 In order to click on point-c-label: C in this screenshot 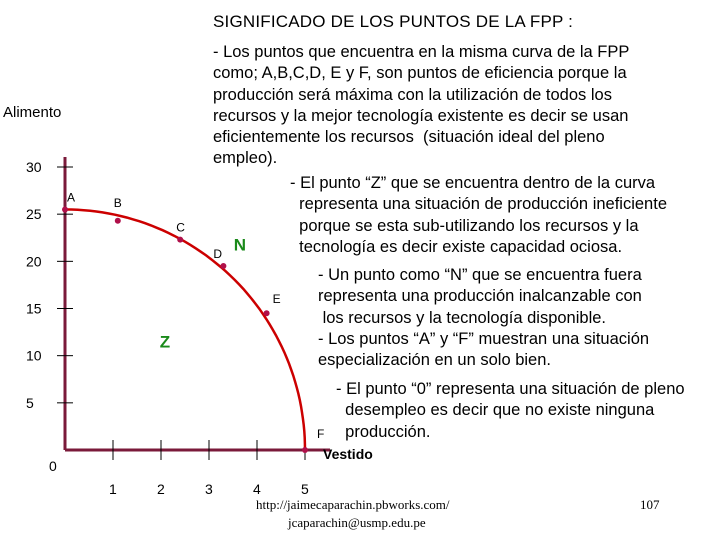, I will do `click(180, 228)`.